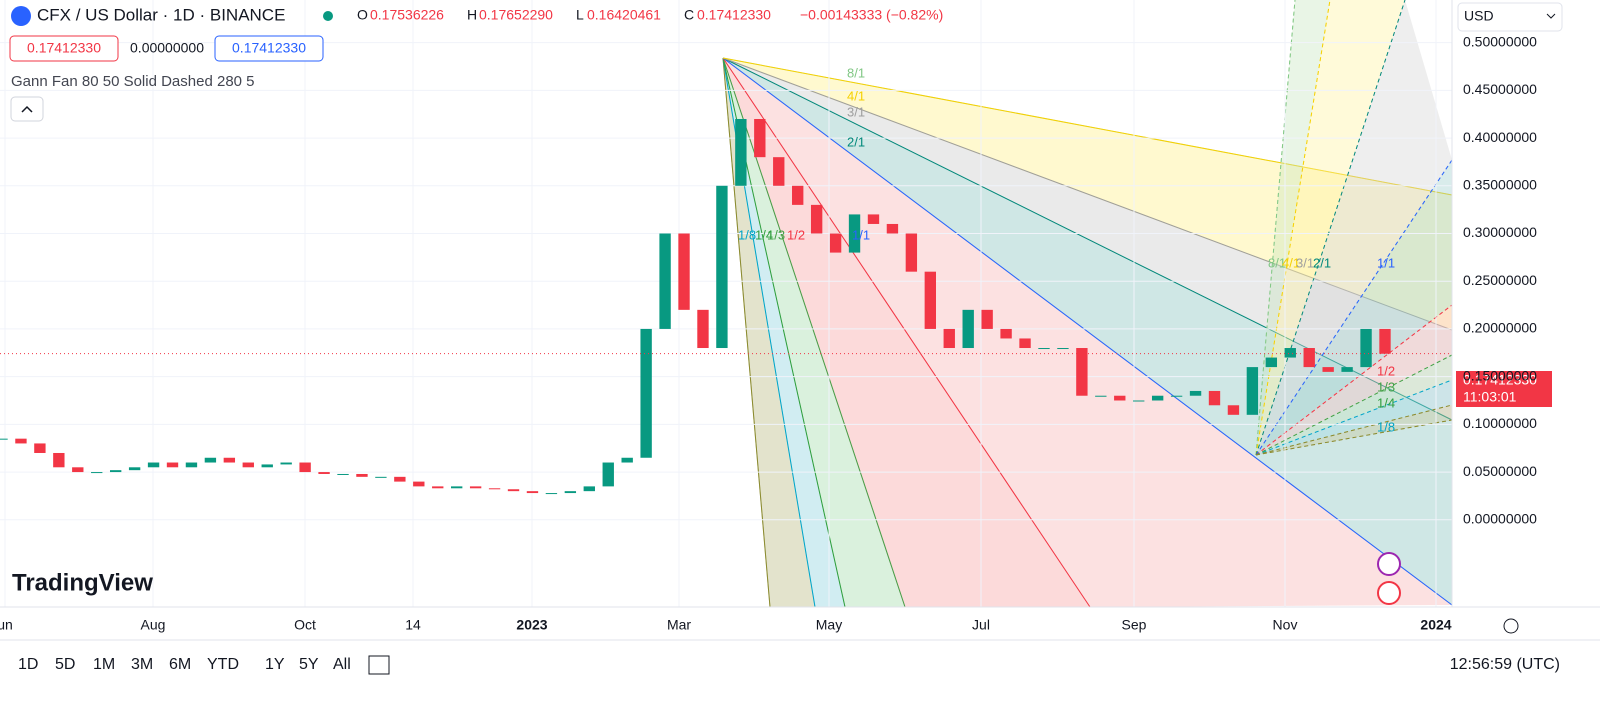 Image resolution: width=1600 pixels, height=701 pixels. What do you see at coordinates (1504, 389) in the screenshot?
I see `price-tag` at bounding box center [1504, 389].